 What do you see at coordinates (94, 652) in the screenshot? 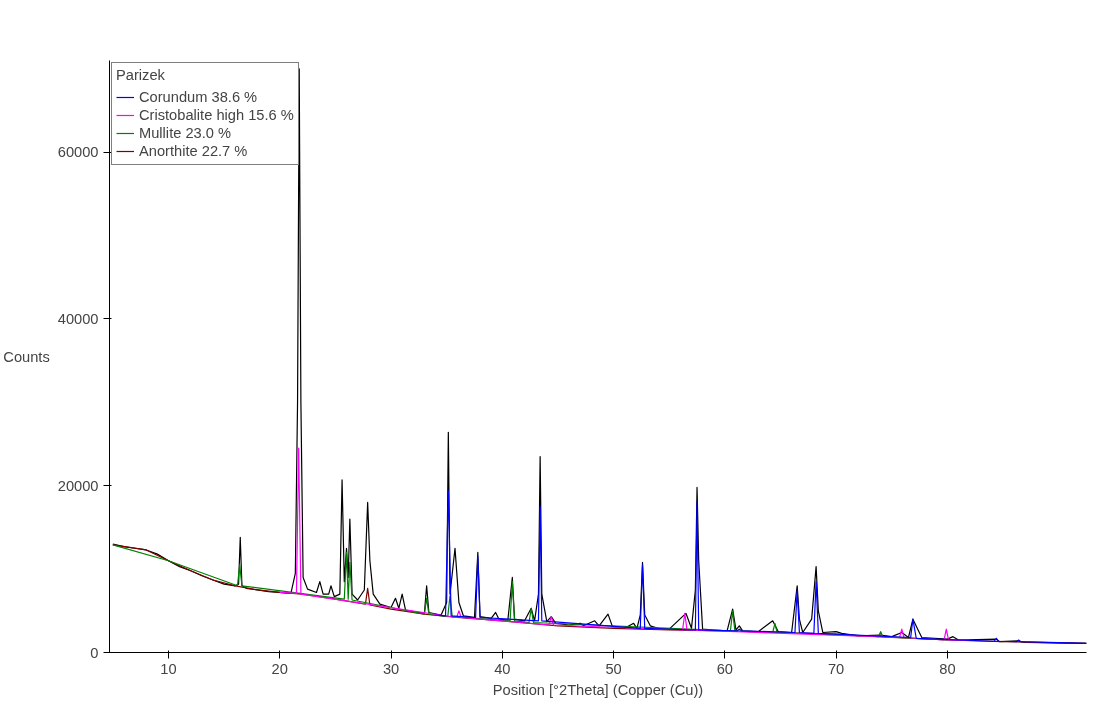
I see `y-tick-label: 0` at bounding box center [94, 652].